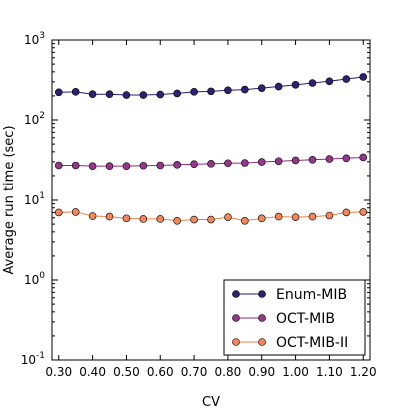  I want to click on y-axis-title: Average run time (sec), so click(9, 199).